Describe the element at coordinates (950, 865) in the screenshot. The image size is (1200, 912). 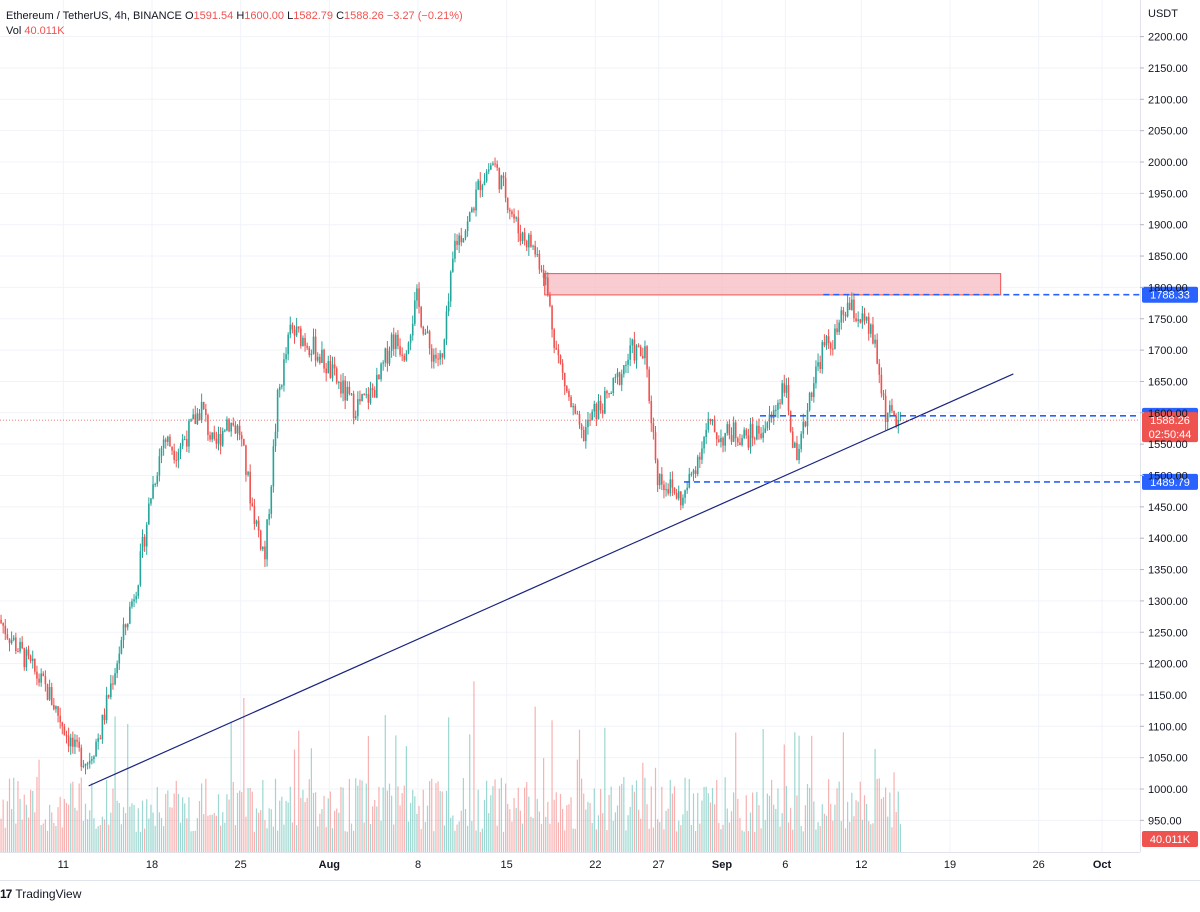
I see `time-tick-label: 19` at that location.